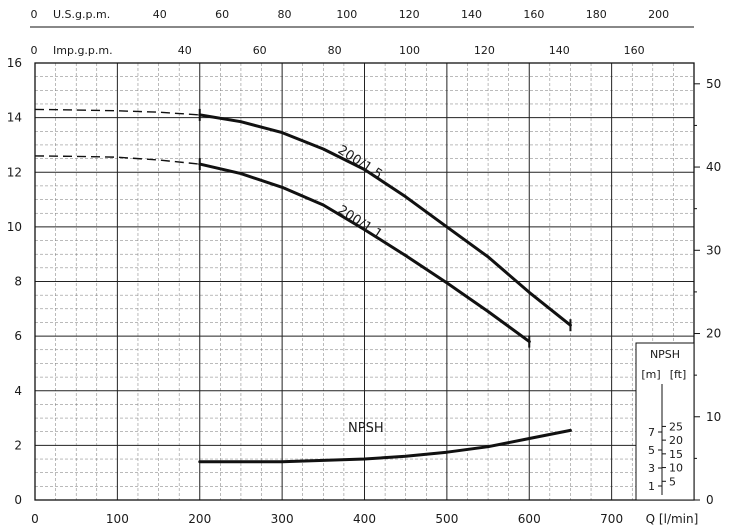 This screenshot has height=531, width=734. Describe the element at coordinates (484, 50) in the screenshot. I see `impgpm-tick-label: 120` at that location.